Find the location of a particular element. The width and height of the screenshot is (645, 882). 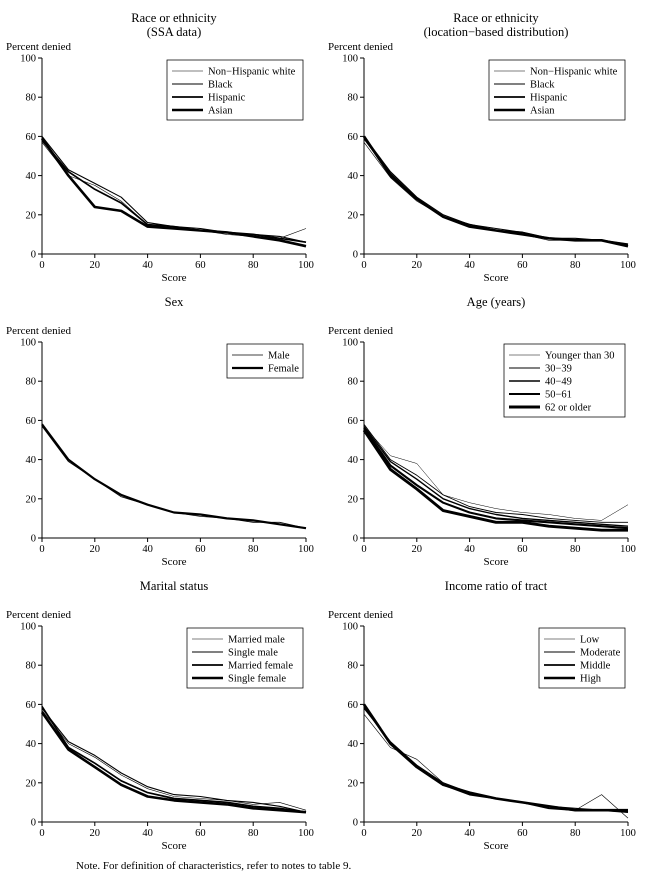

legend-label-single-female: Single female is located at coordinates (257, 679).